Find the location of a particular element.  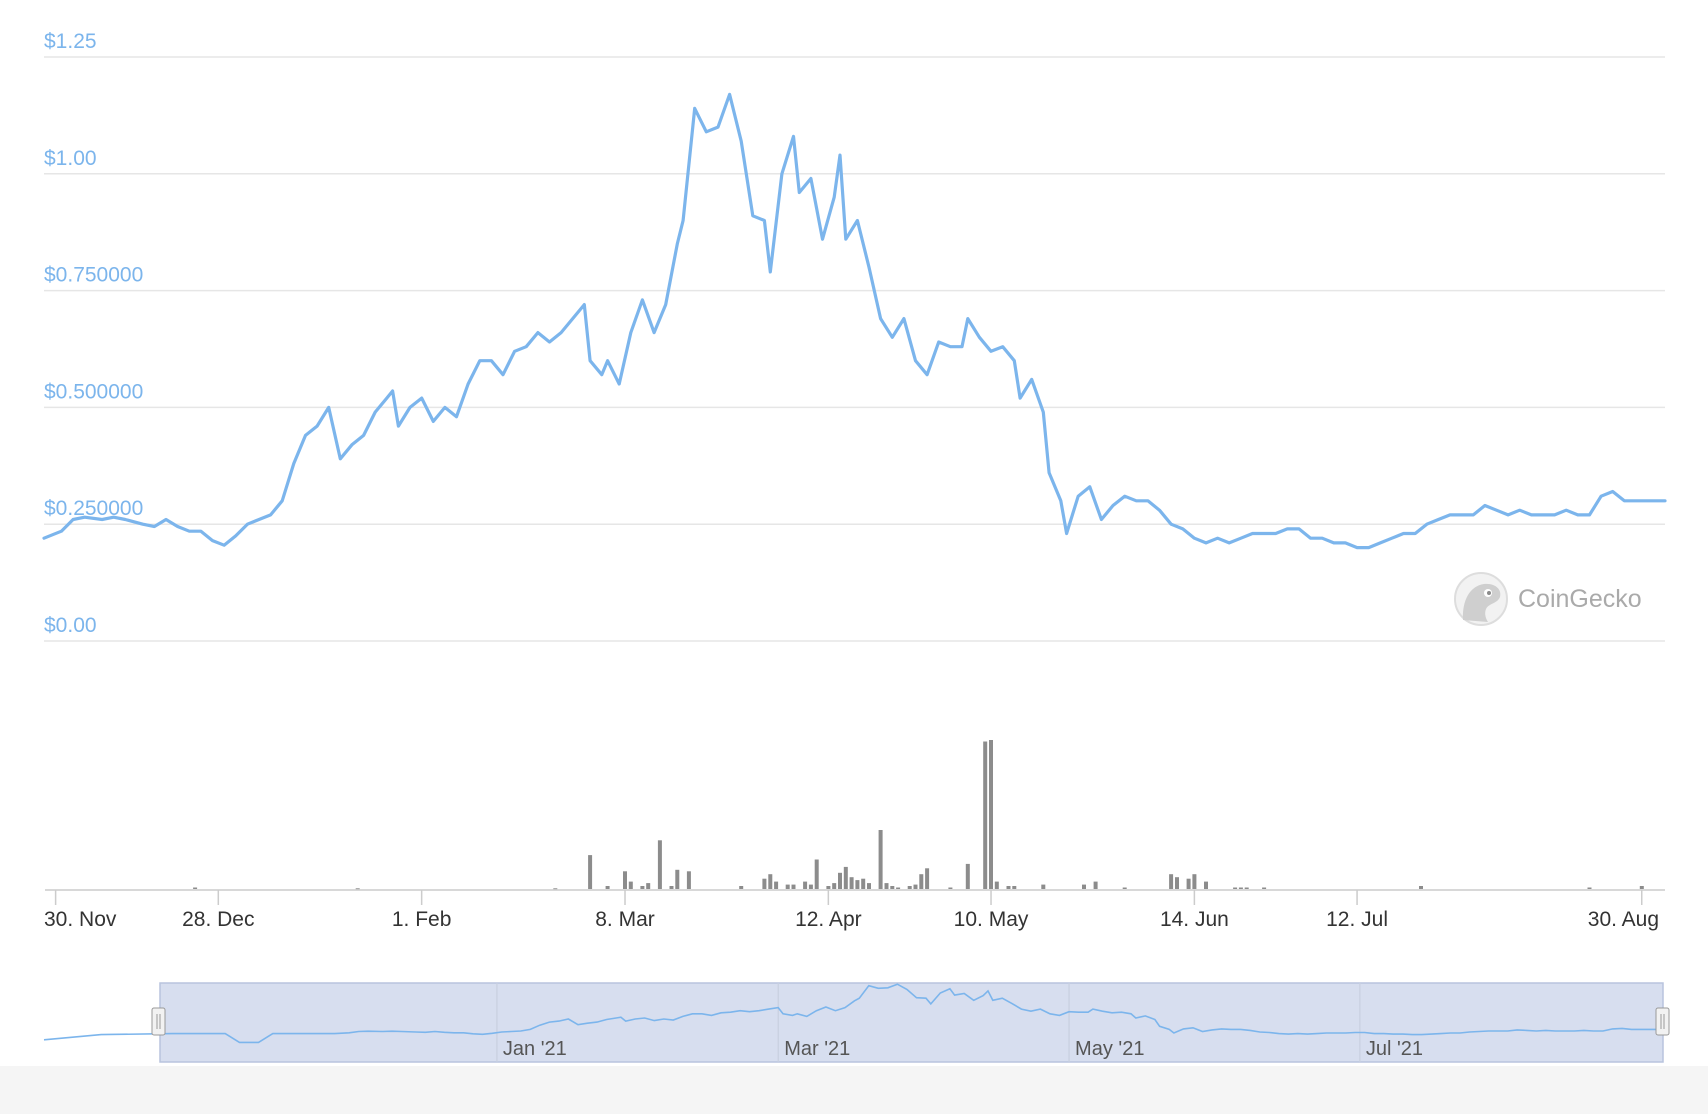

y-tick-label: $0.250000 is located at coordinates (93, 508).